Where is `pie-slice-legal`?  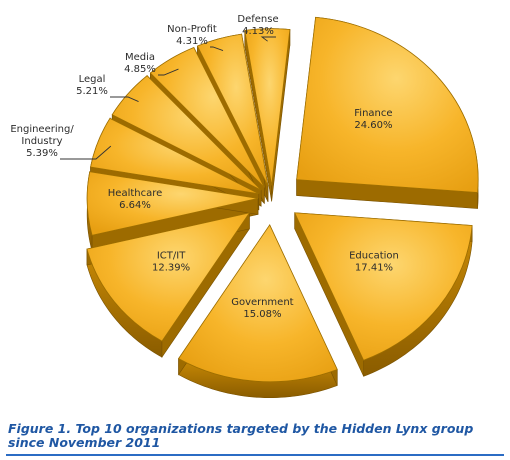 pie-slice-legal is located at coordinates (186, 133).